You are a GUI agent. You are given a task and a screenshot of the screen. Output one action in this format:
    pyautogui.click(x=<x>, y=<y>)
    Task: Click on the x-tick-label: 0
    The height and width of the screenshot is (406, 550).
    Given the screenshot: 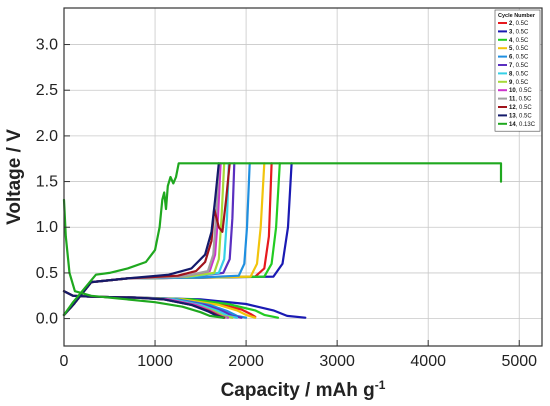 What is the action you would take?
    pyautogui.click(x=64, y=361)
    